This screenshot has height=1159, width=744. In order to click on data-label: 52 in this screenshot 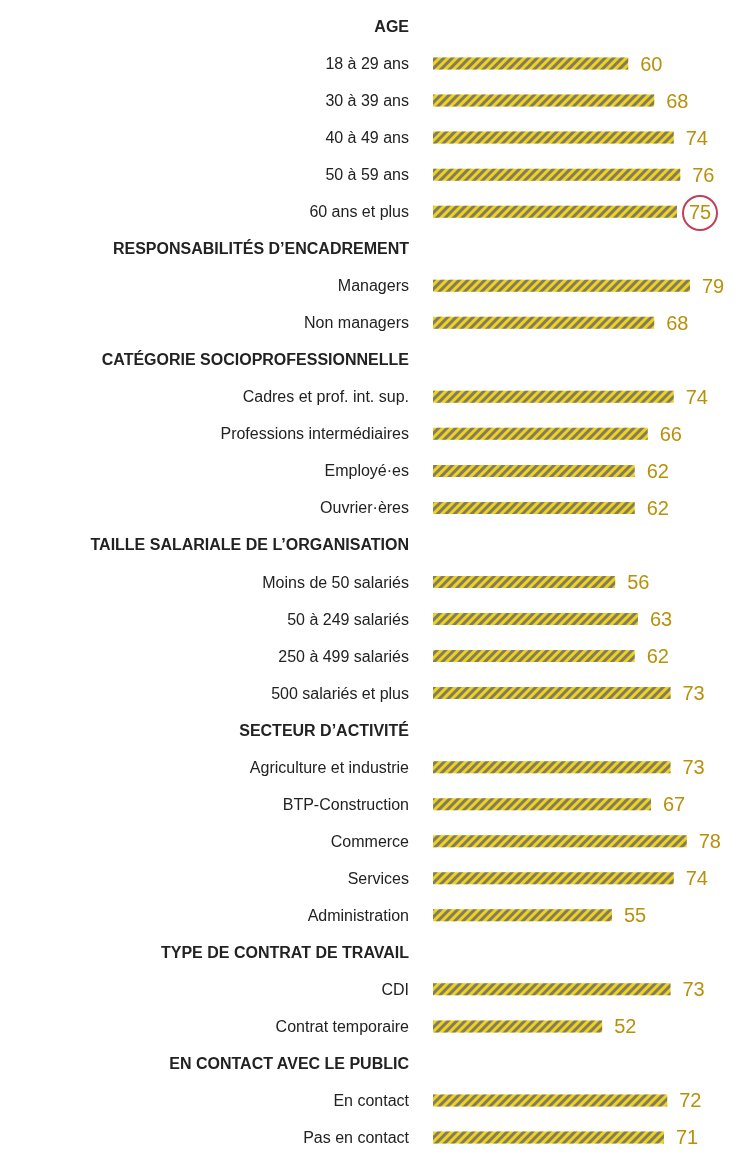, I will do `click(625, 1026)`.